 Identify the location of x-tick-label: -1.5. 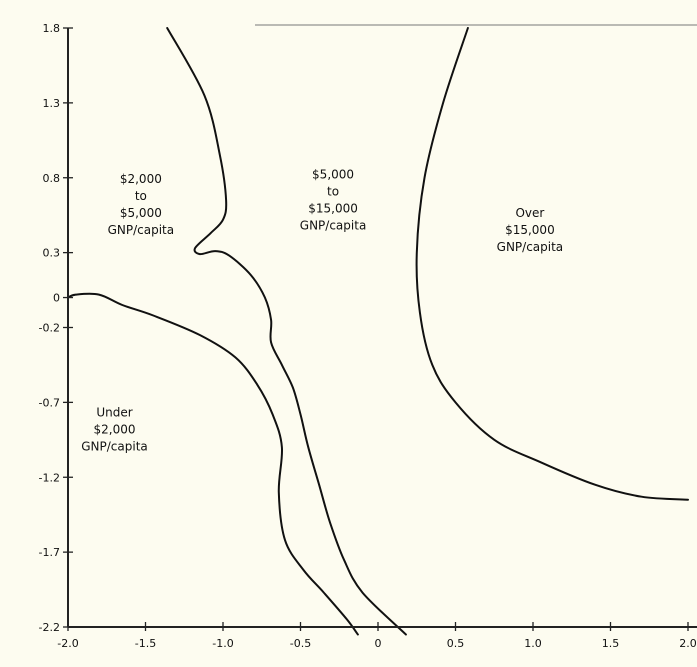
(145, 643).